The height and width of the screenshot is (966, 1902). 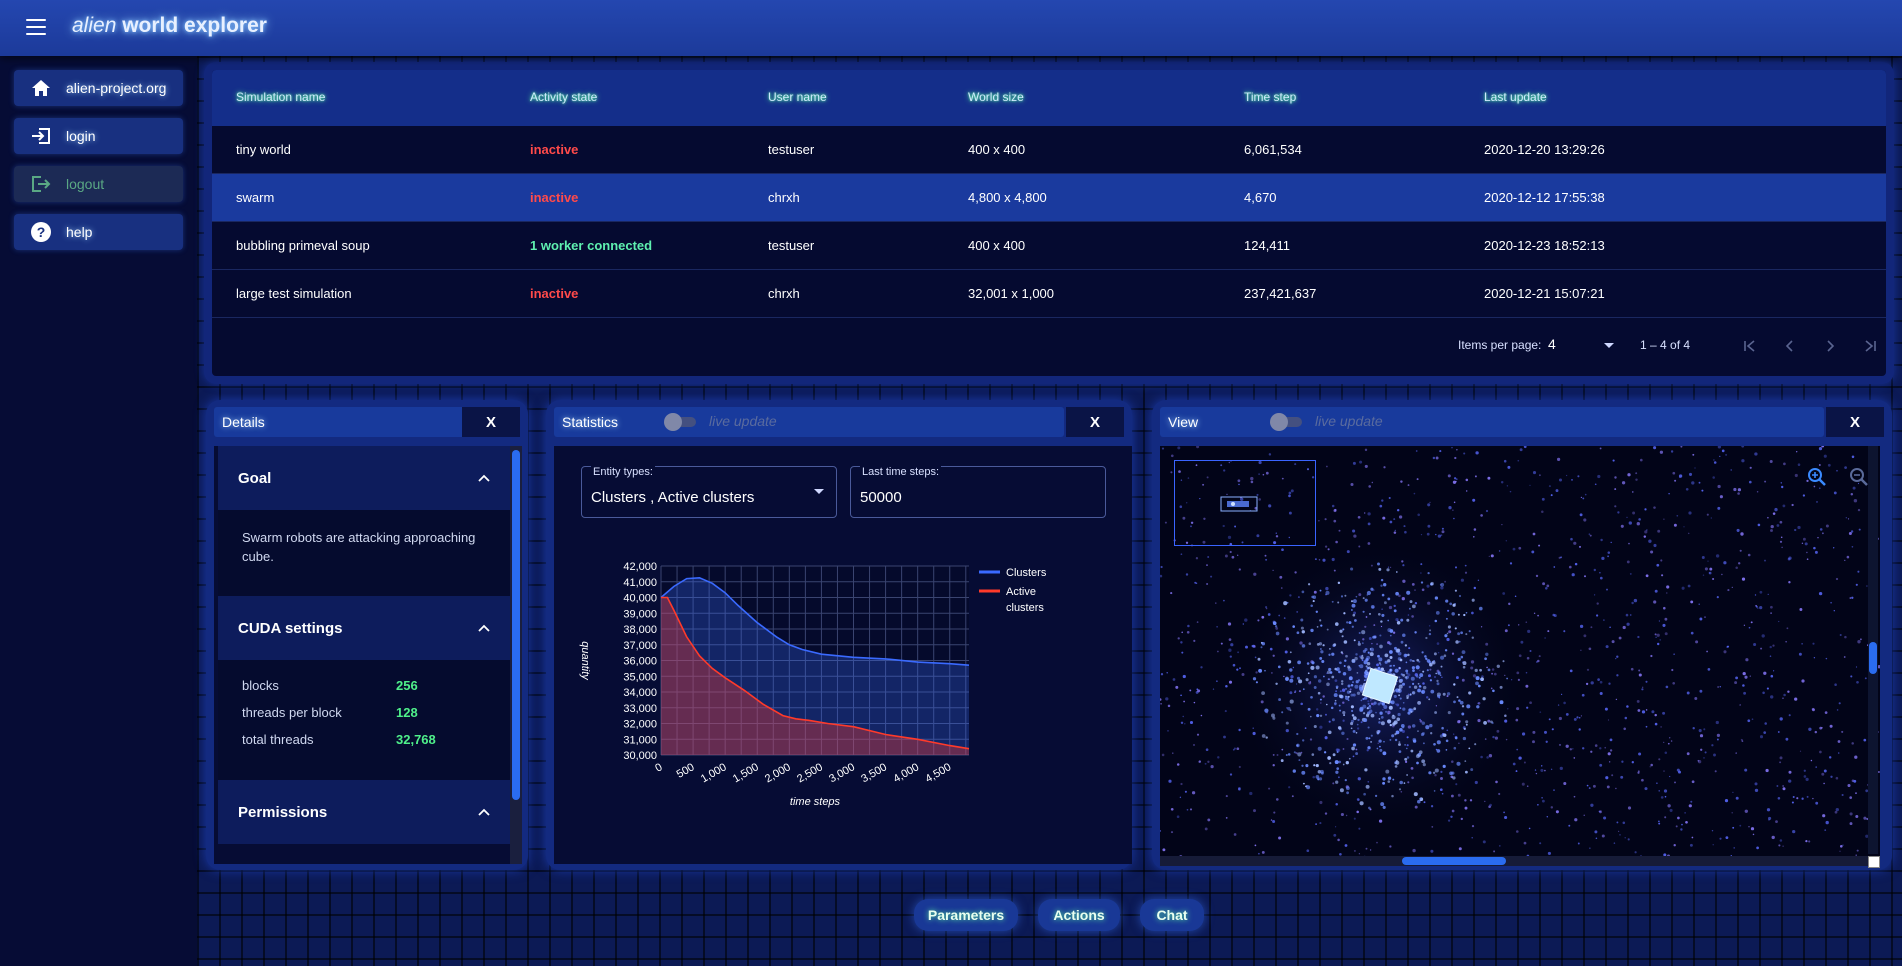 I want to click on sidebar-item-login: login, so click(x=98, y=136).